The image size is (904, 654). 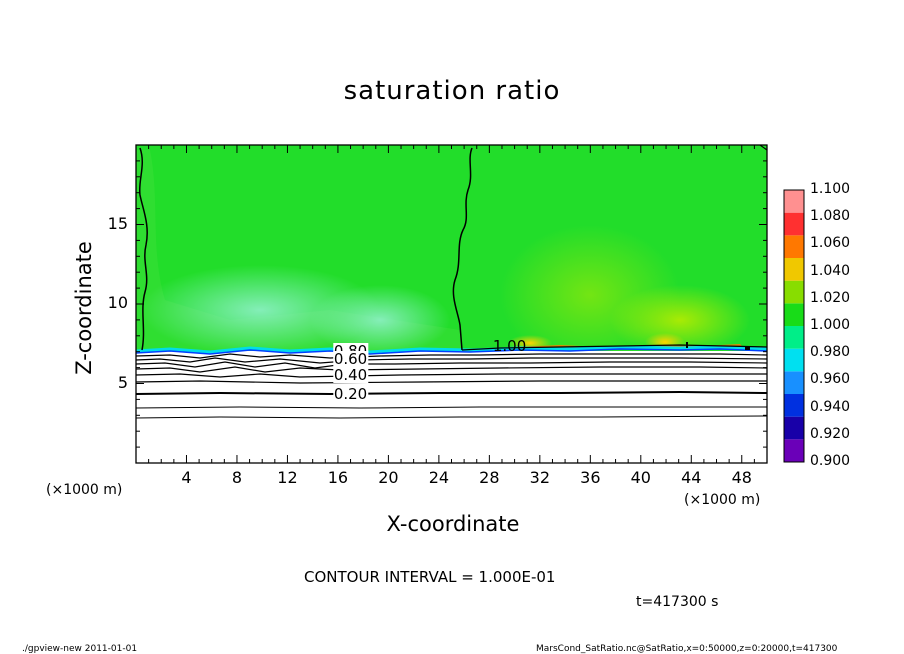 I want to click on contour-1.00-corner, so click(x=763, y=147).